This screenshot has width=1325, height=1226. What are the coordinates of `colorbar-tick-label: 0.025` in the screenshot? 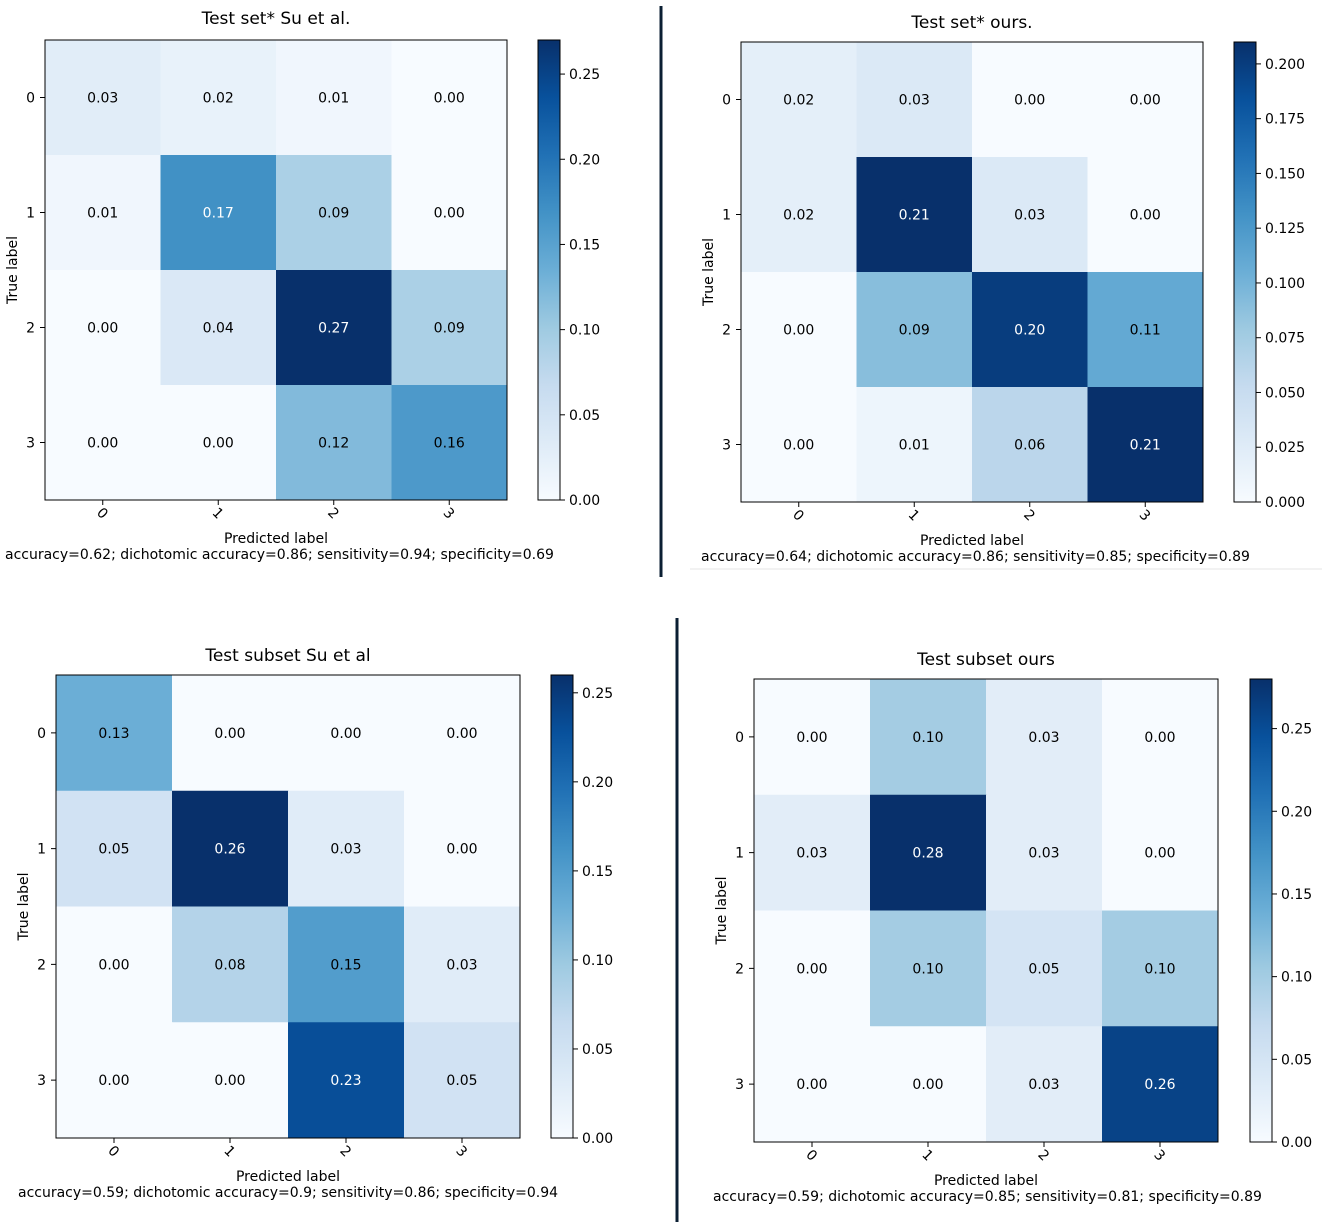 It's located at (1285, 448).